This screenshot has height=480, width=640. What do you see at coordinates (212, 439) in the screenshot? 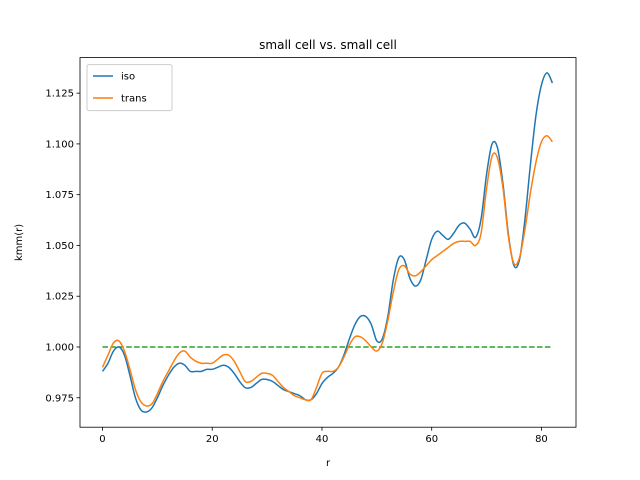
I see `x-tick-label: 20` at bounding box center [212, 439].